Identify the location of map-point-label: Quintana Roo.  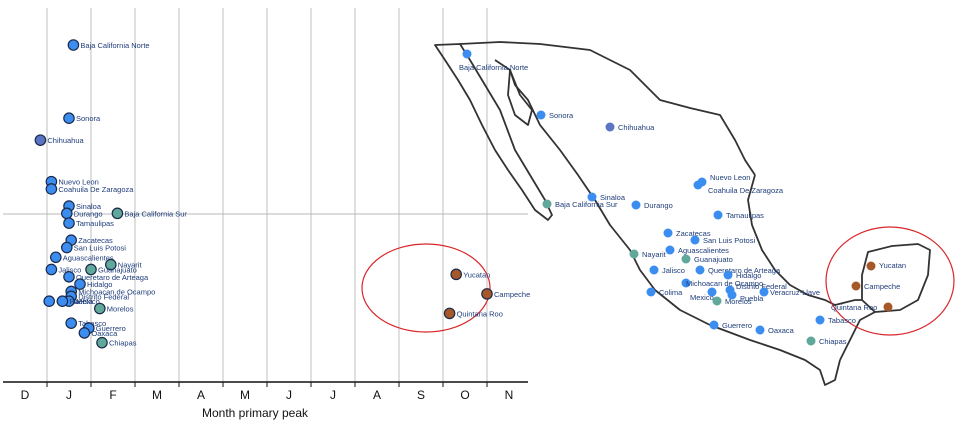
(854, 307).